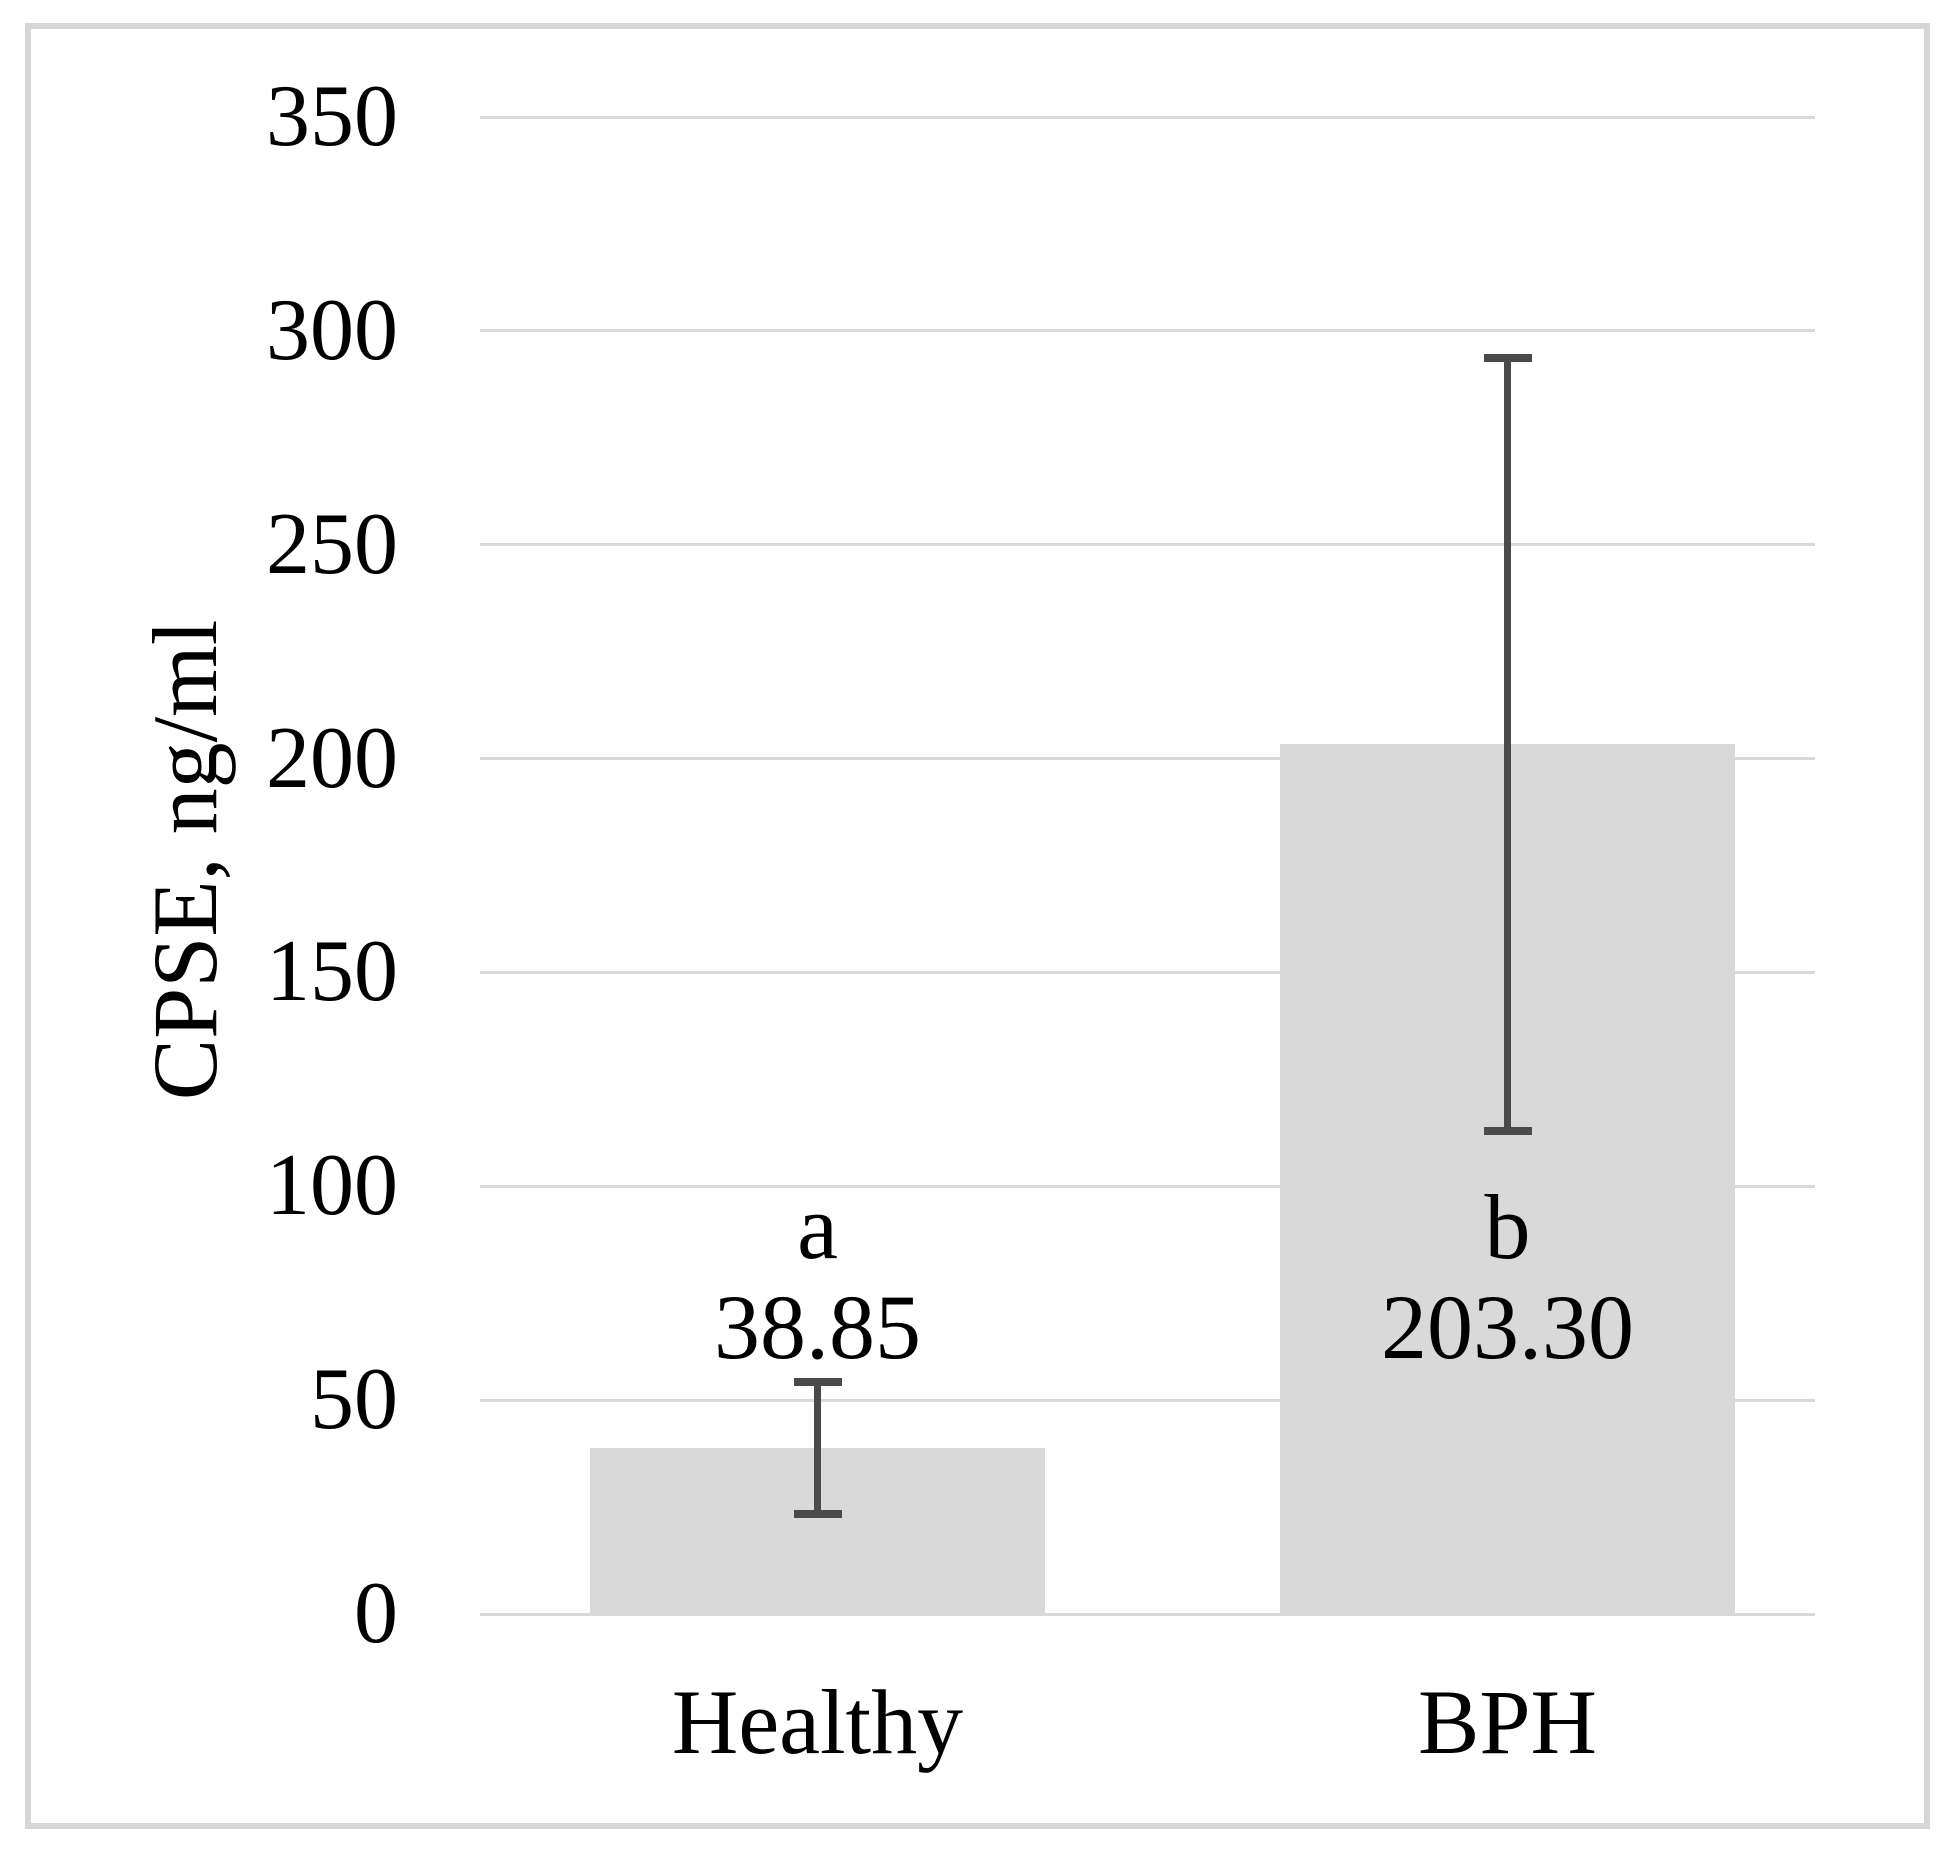 The height and width of the screenshot is (1853, 1957). Describe the element at coordinates (354, 1400) in the screenshot. I see `y-tick-label: 50` at that location.